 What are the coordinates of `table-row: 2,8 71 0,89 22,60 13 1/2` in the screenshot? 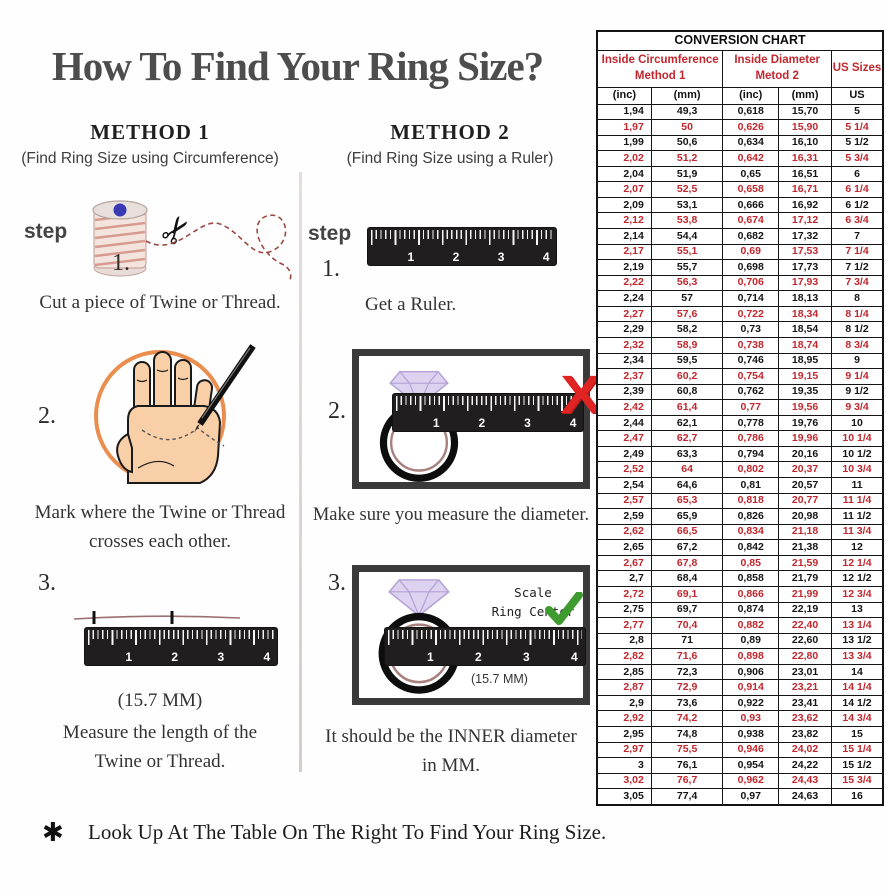 It's located at (740, 641).